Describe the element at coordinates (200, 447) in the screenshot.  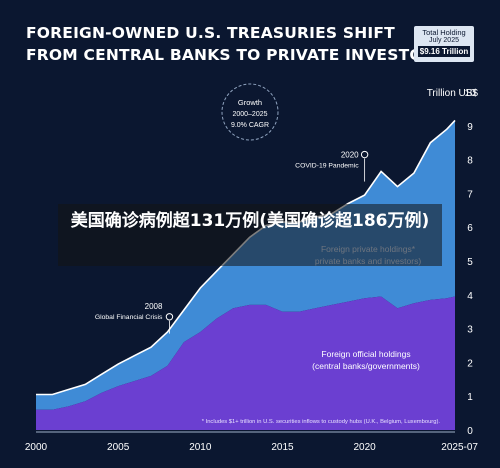
I see `x-tick-label: 2010` at that location.